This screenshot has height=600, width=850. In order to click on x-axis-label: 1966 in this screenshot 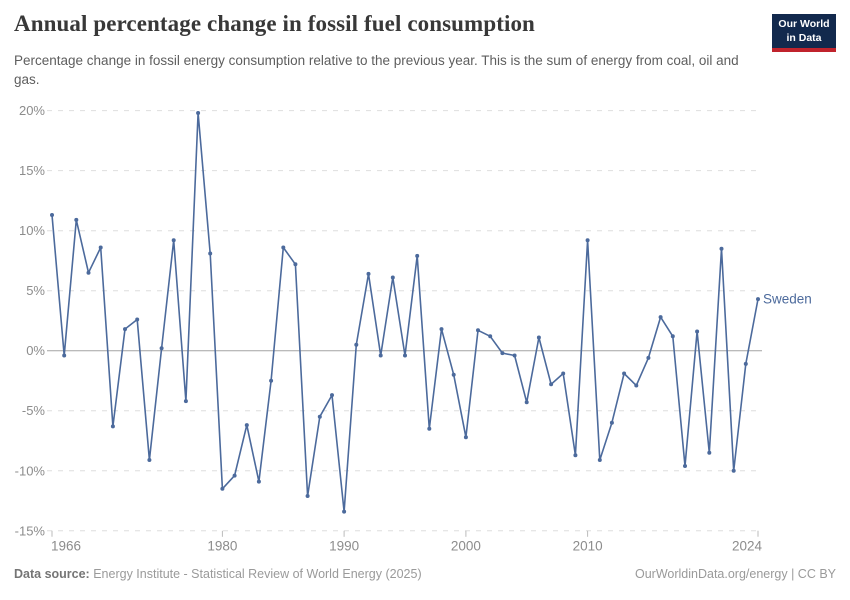, I will do `click(66, 545)`.